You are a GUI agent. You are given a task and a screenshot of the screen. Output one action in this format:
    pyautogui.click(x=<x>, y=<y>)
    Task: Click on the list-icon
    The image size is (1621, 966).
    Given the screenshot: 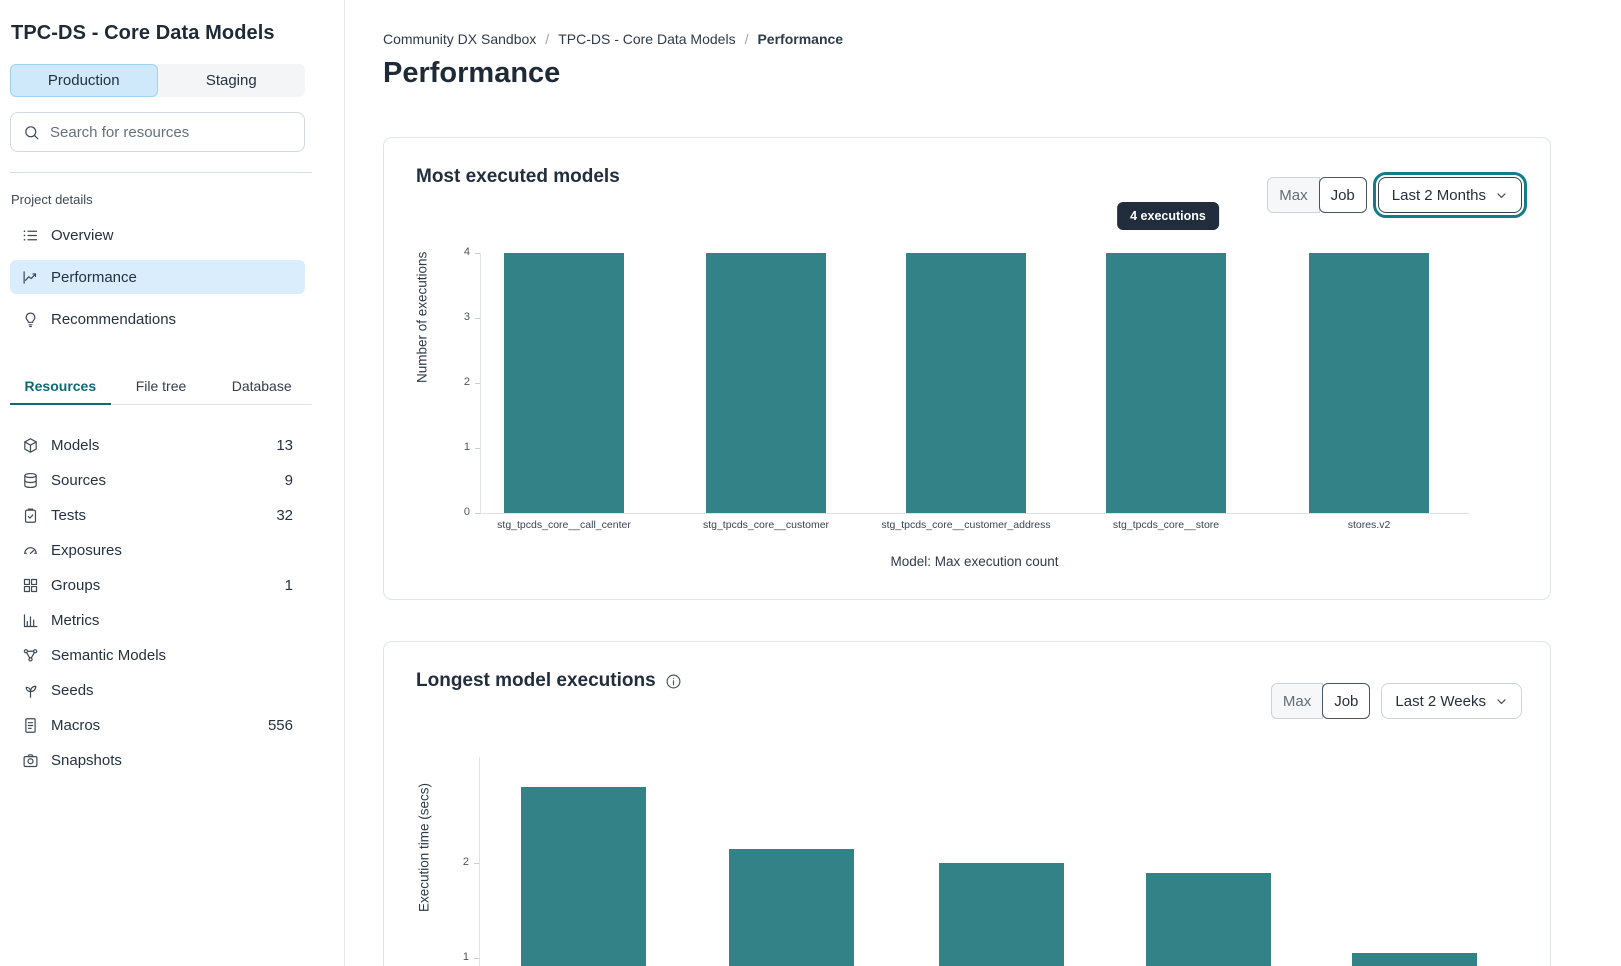 What is the action you would take?
    pyautogui.click(x=30, y=235)
    